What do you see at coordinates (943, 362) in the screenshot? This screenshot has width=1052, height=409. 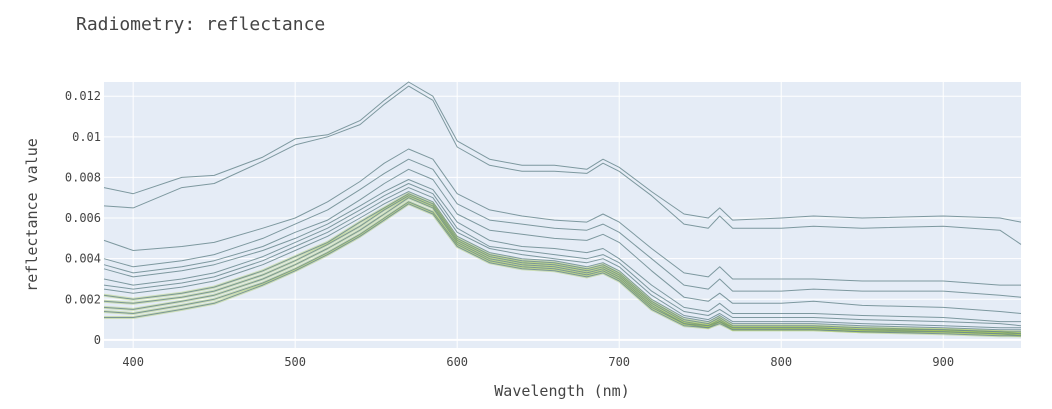 I see `x-tick-label: 900` at bounding box center [943, 362].